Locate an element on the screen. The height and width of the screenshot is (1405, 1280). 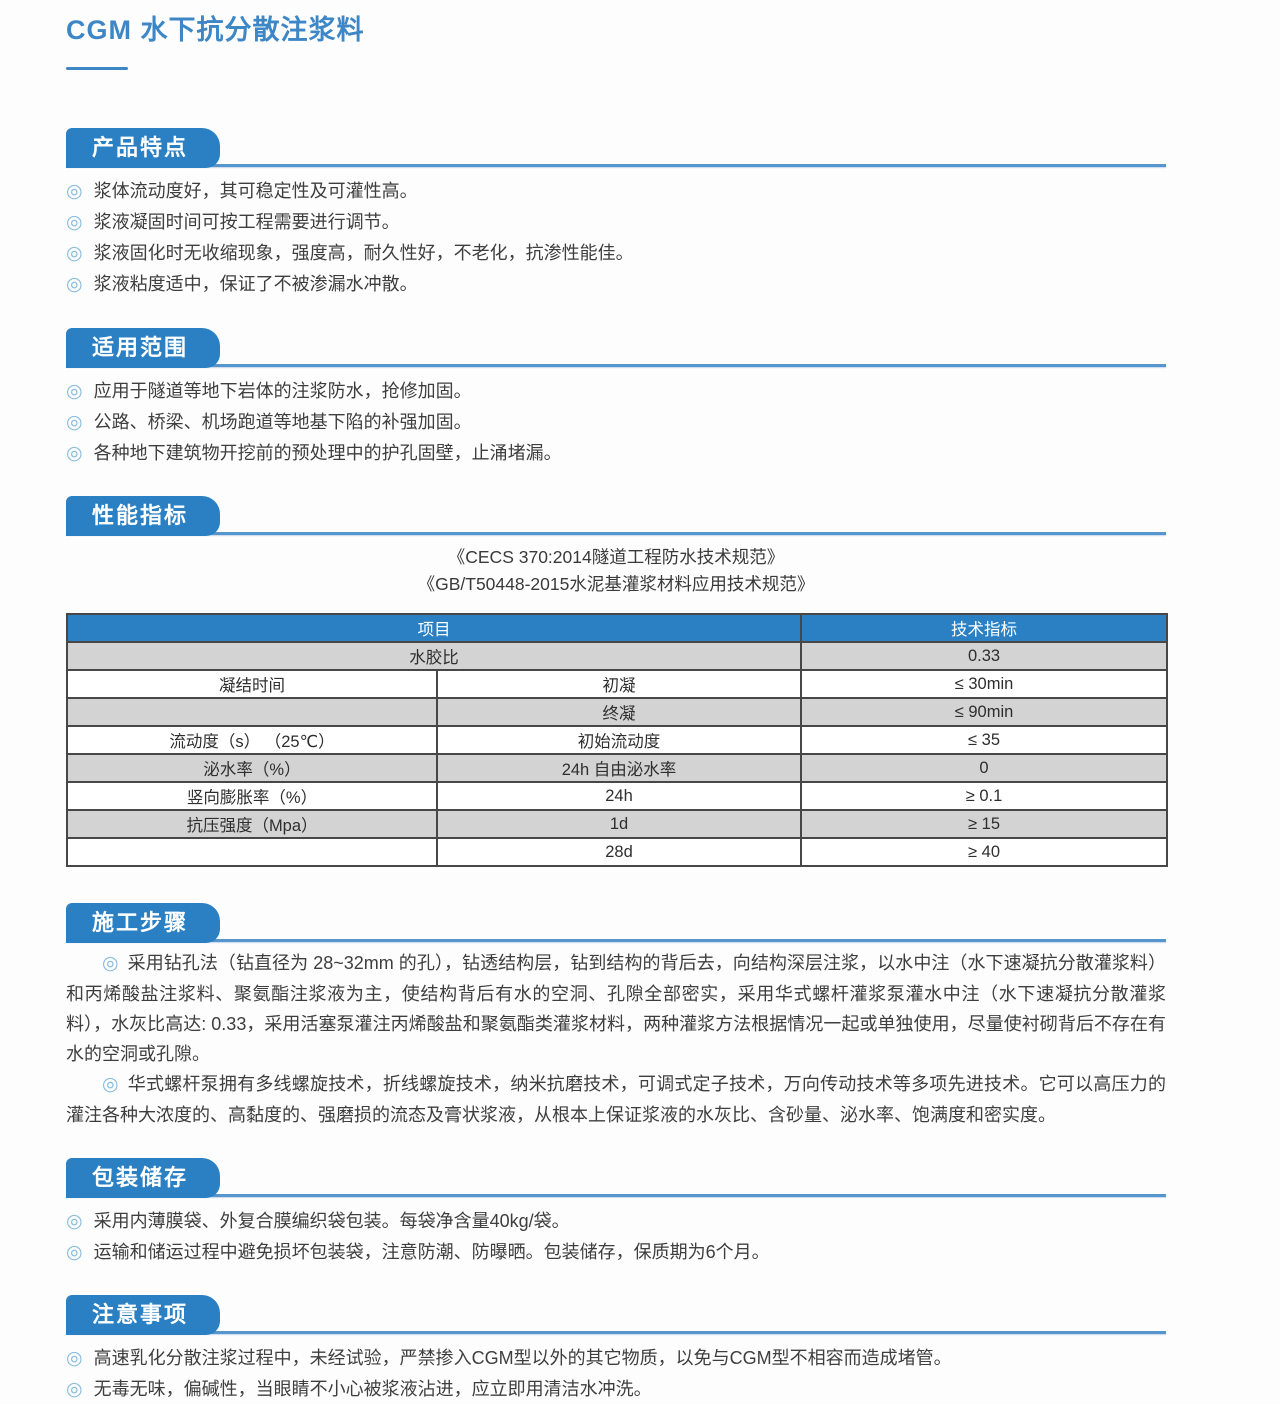
table-cell-sub: 初始流动度 is located at coordinates (619, 740).